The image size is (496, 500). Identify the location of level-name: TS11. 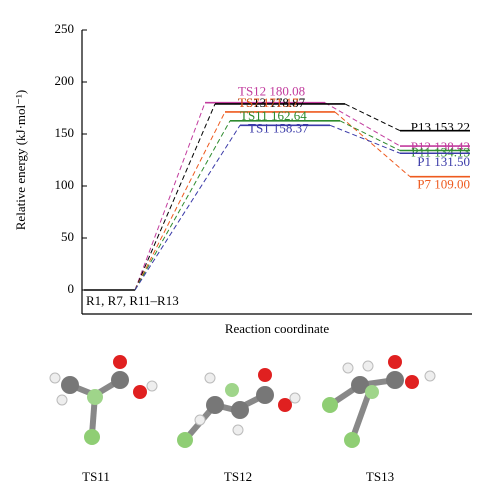
(254, 115).